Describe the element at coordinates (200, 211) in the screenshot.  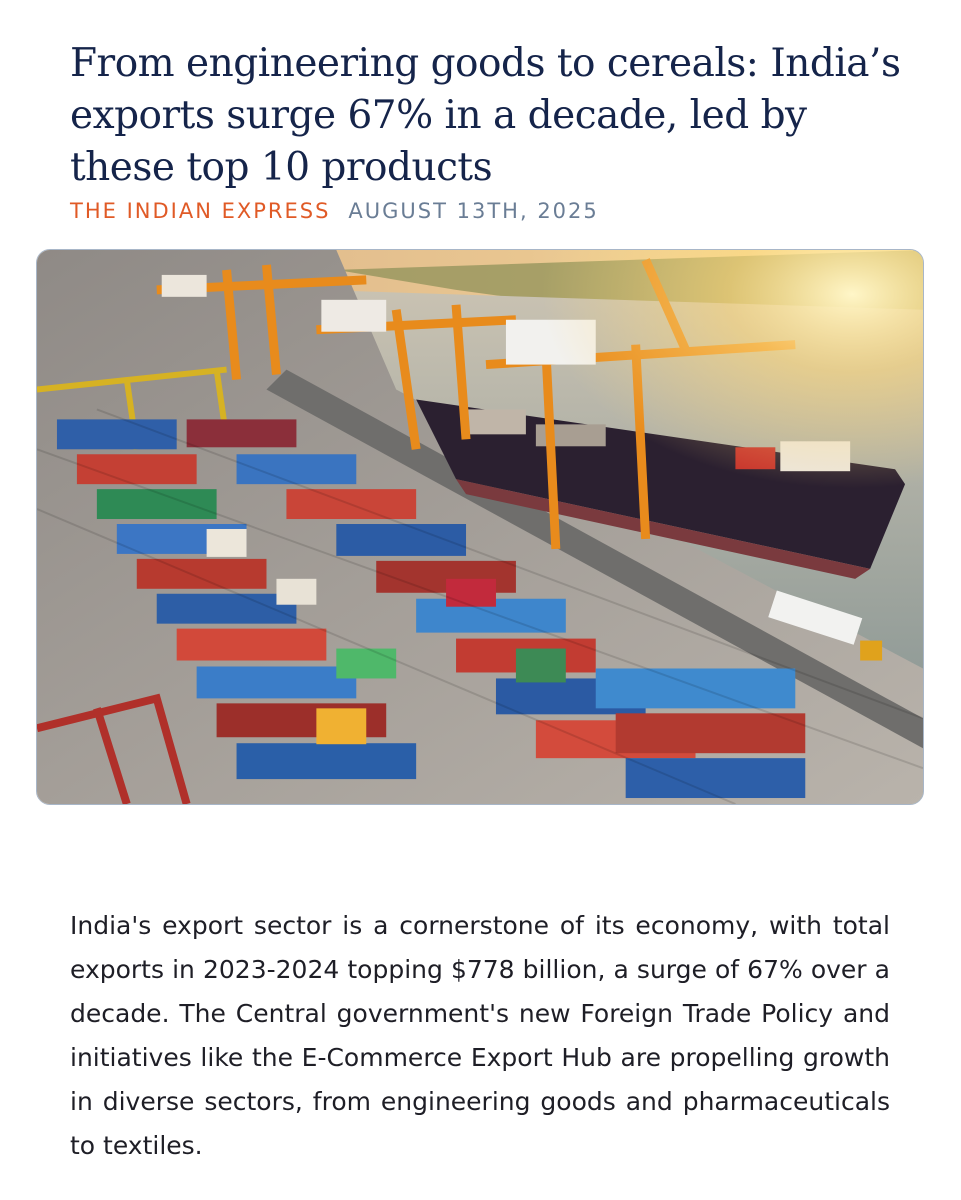
I see `source-label: THE INDIAN EXPRESS` at that location.